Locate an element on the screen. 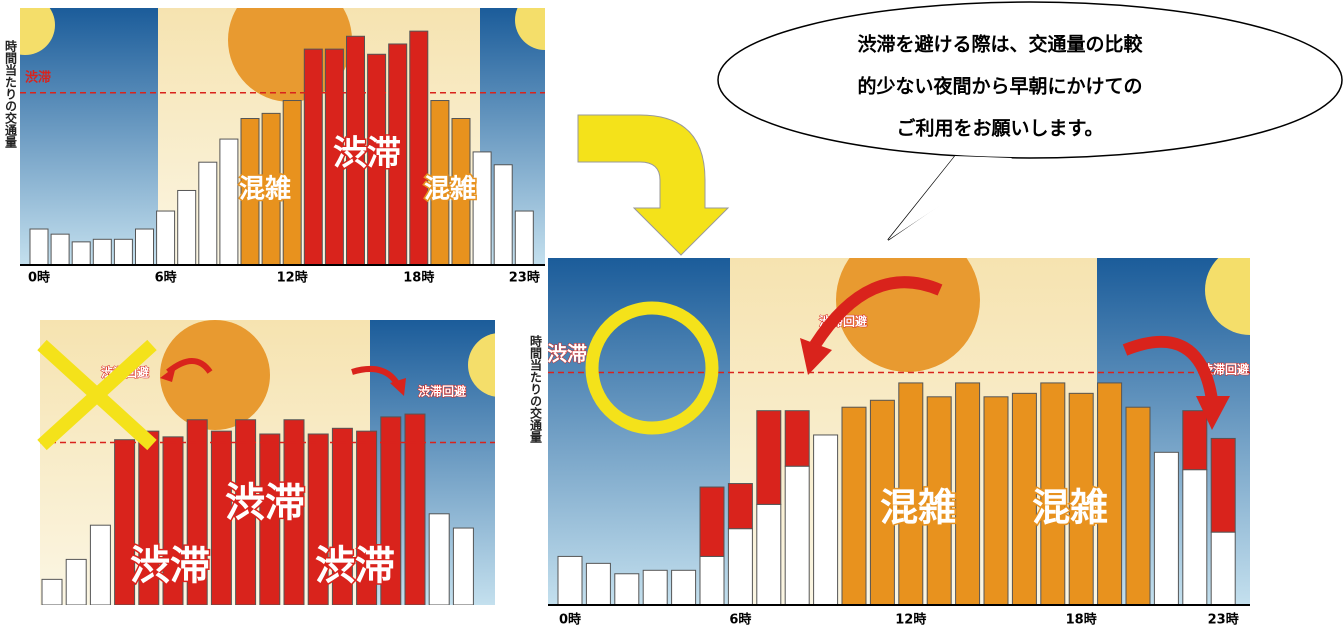 The image size is (1343, 632). callout-line: 的少ない夜間から早朝にかけての is located at coordinates (999, 86).